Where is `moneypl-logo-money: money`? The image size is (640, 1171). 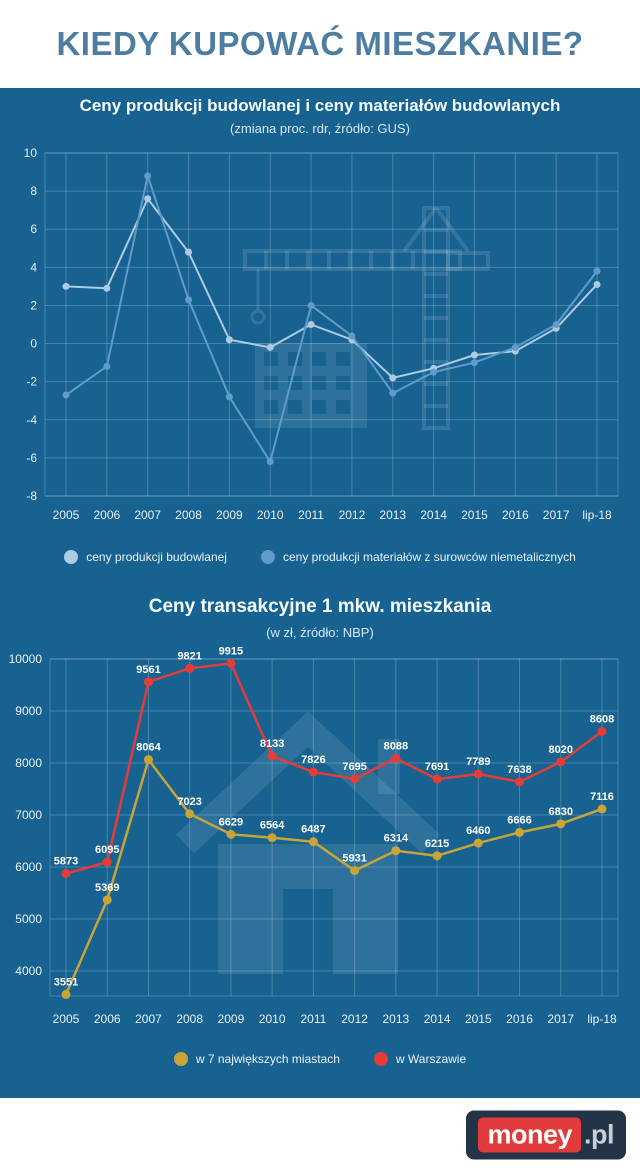
moneypl-logo-money: money is located at coordinates (529, 1134).